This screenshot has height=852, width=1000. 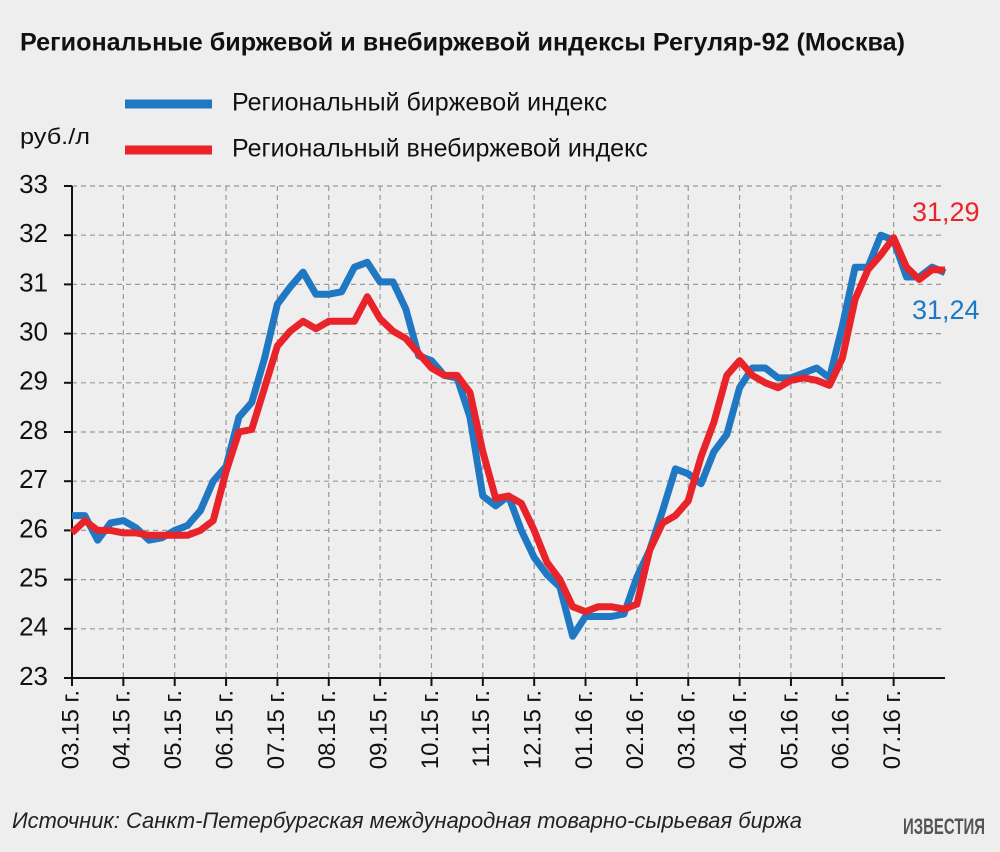 What do you see at coordinates (687, 729) in the screenshot?
I see `x-tick-label: 03.16 г.` at bounding box center [687, 729].